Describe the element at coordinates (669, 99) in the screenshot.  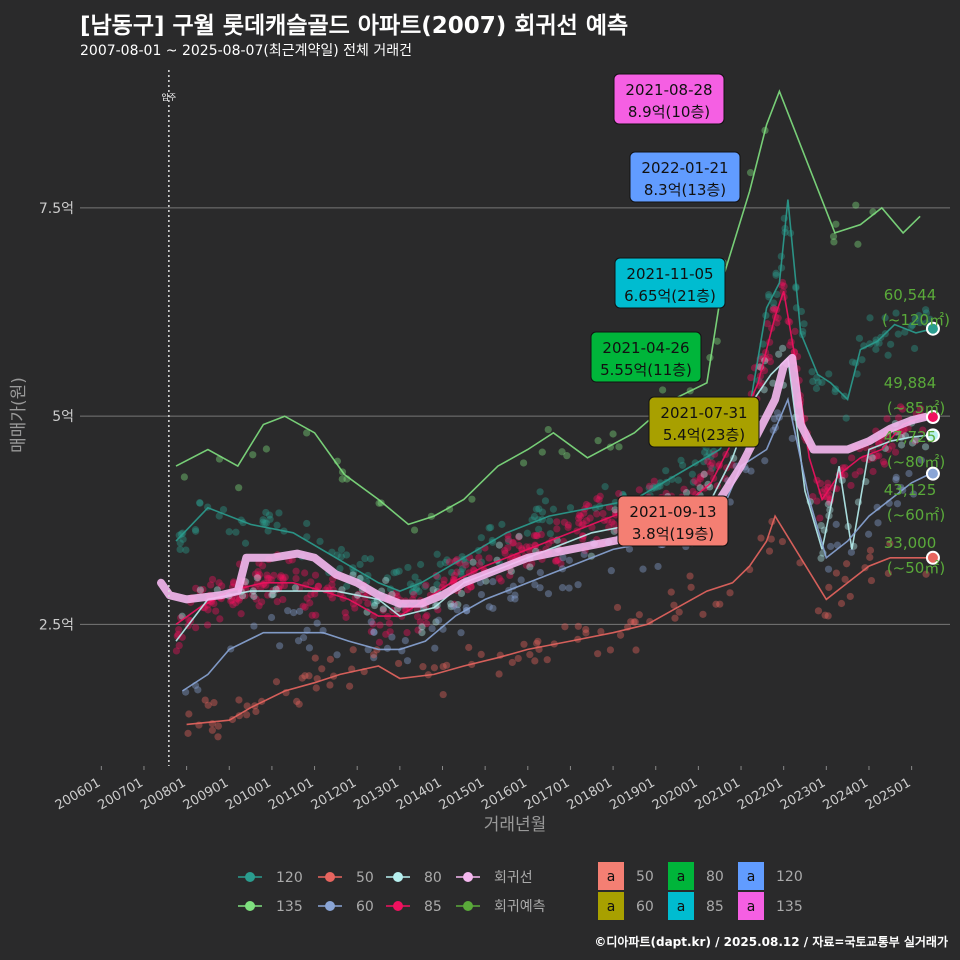
I see `annotation-box` at that location.